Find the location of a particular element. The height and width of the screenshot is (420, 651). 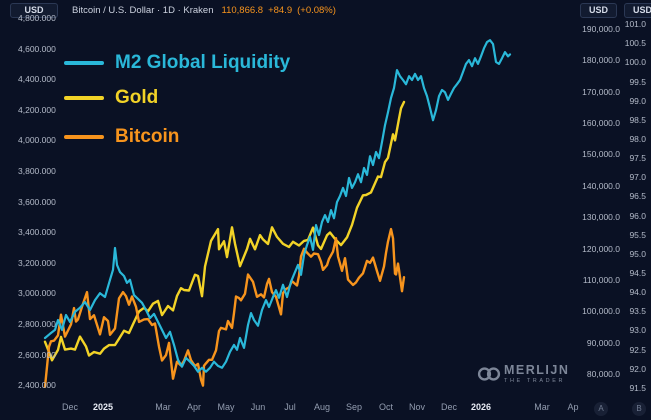

time-axis-month-label: Apr is located at coordinates (194, 407).